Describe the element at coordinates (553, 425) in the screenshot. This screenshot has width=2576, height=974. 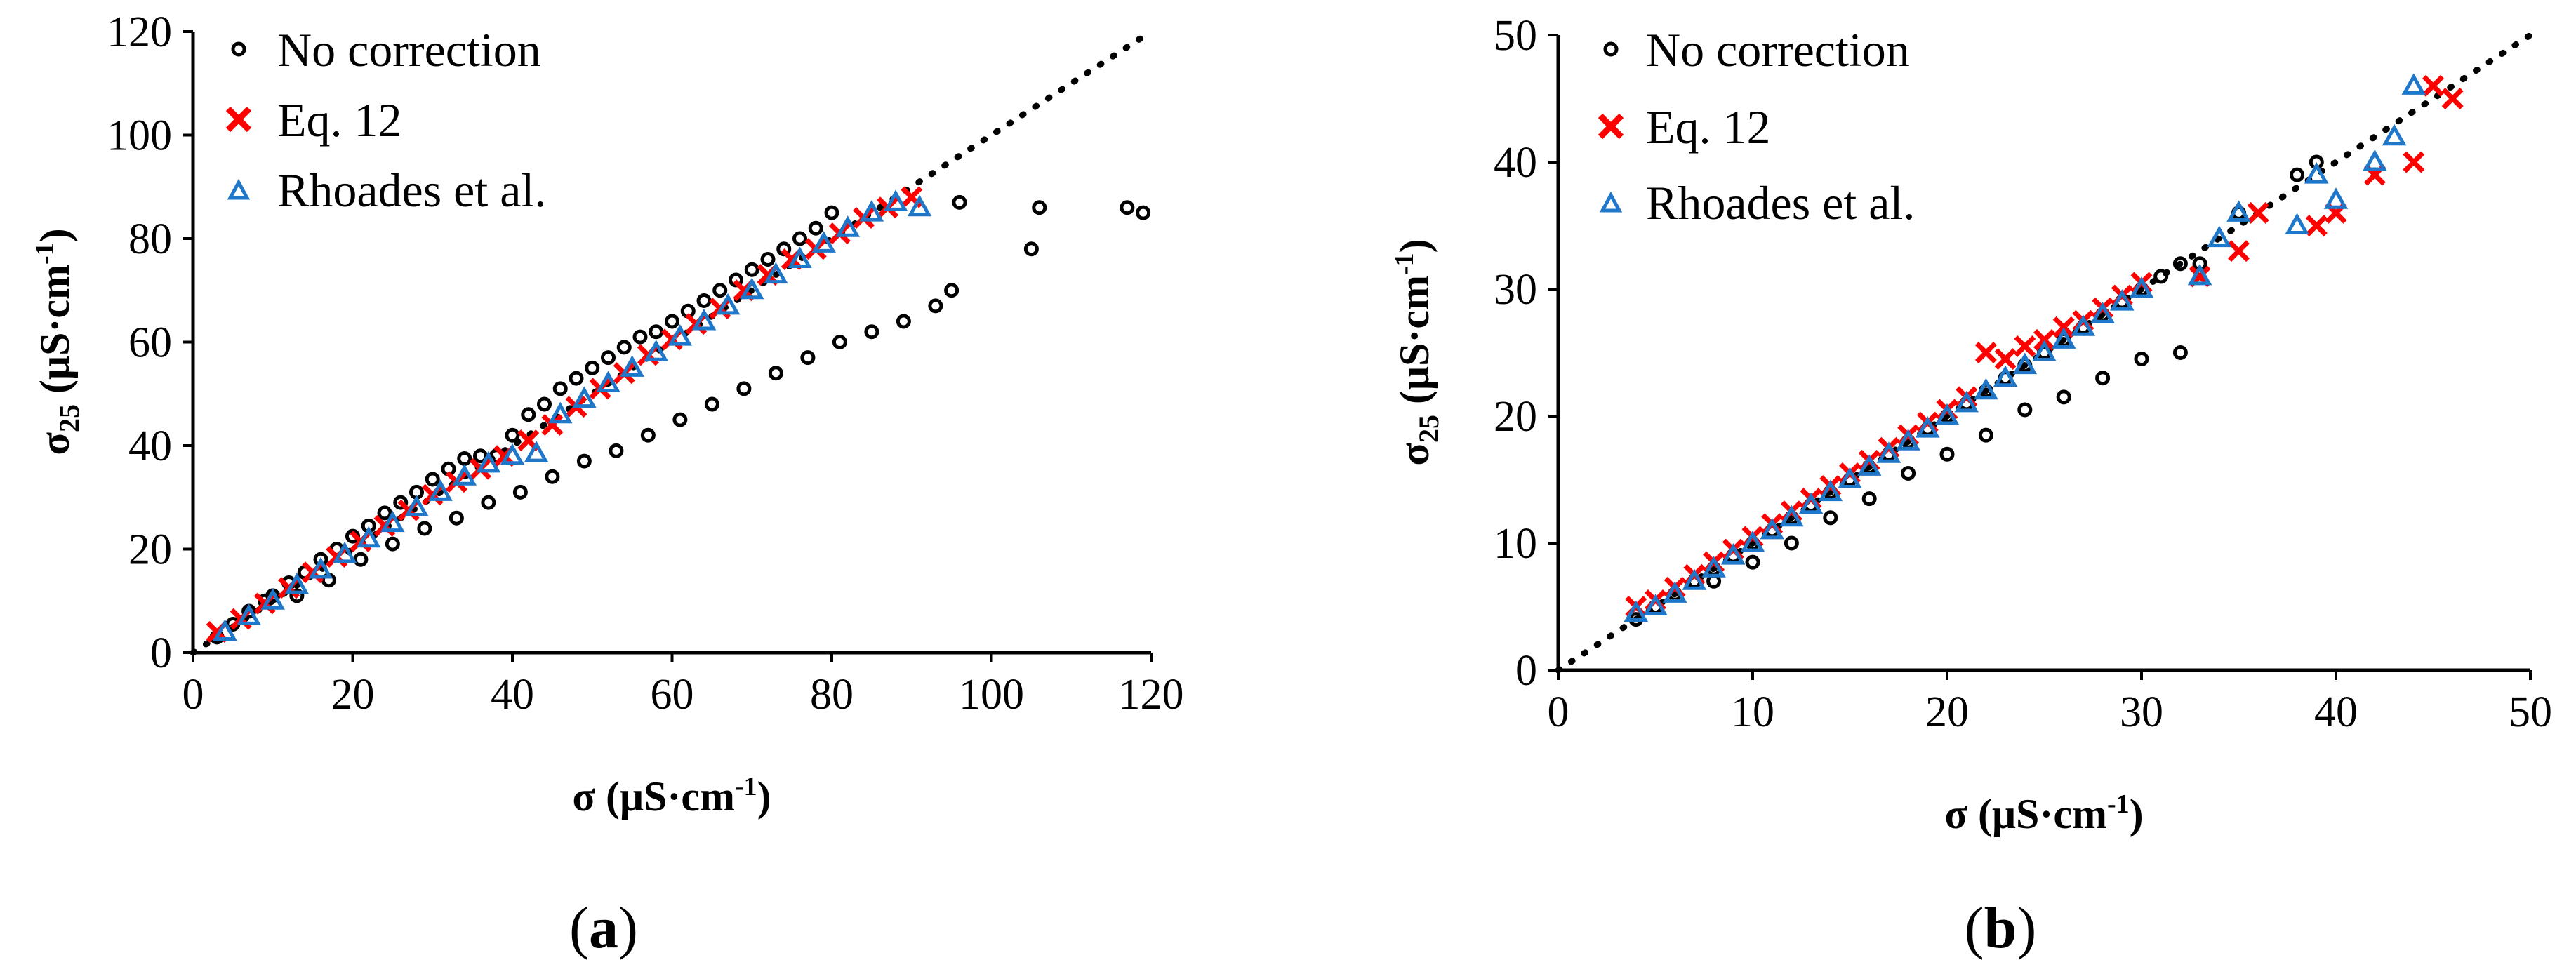
I see `panel-a-point-eq12` at that location.